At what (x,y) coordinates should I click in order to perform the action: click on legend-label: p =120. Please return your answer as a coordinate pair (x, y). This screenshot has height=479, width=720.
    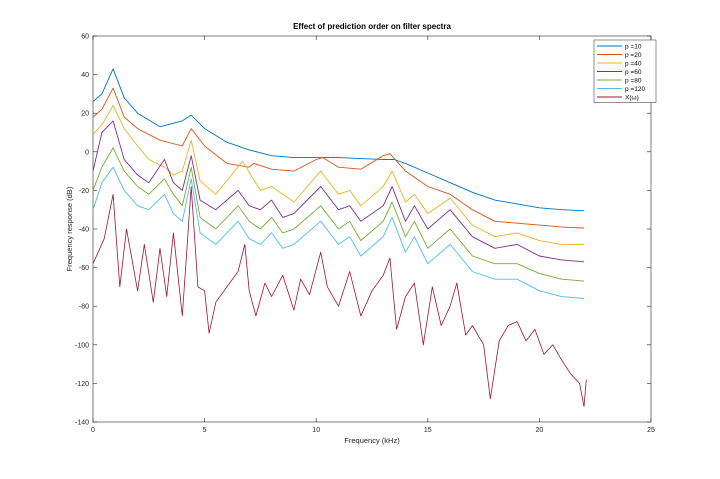
    Looking at the image, I should click on (635, 89).